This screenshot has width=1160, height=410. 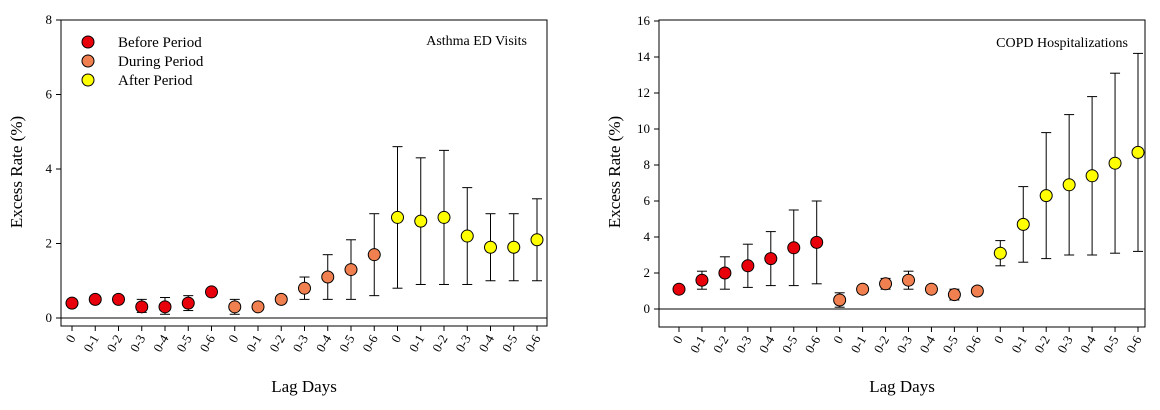 I want to click on copd-y-tick-label: 16, so click(x=644, y=20).